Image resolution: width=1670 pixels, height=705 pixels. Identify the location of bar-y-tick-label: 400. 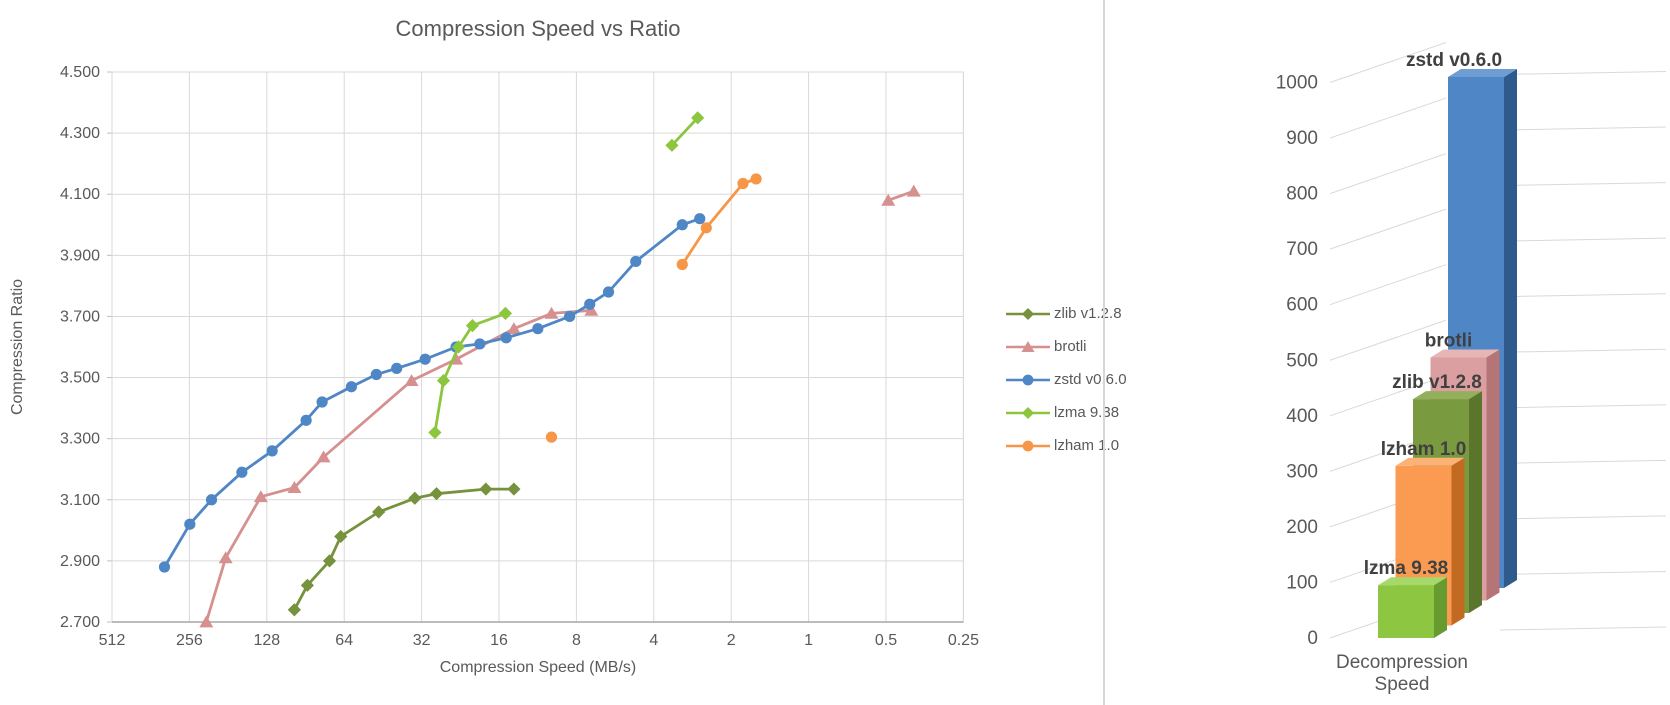
(1302, 416).